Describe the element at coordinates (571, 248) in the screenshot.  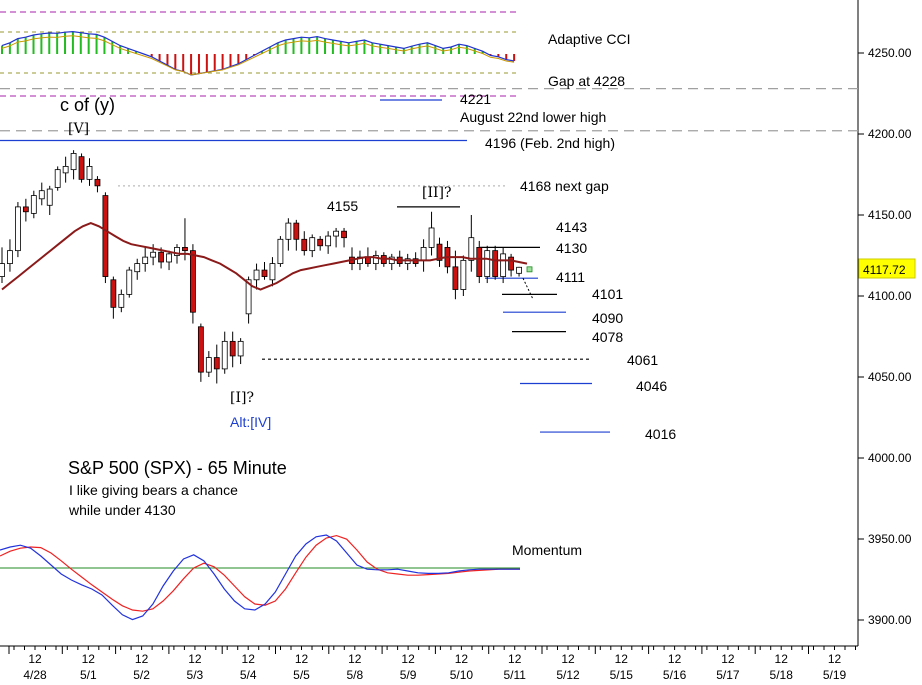
I see `level-label-4130: 4130` at that location.